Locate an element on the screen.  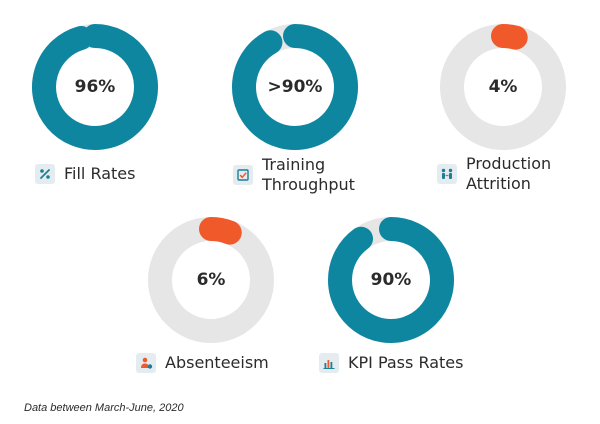
training-throughput-value: >90% is located at coordinates (295, 87).